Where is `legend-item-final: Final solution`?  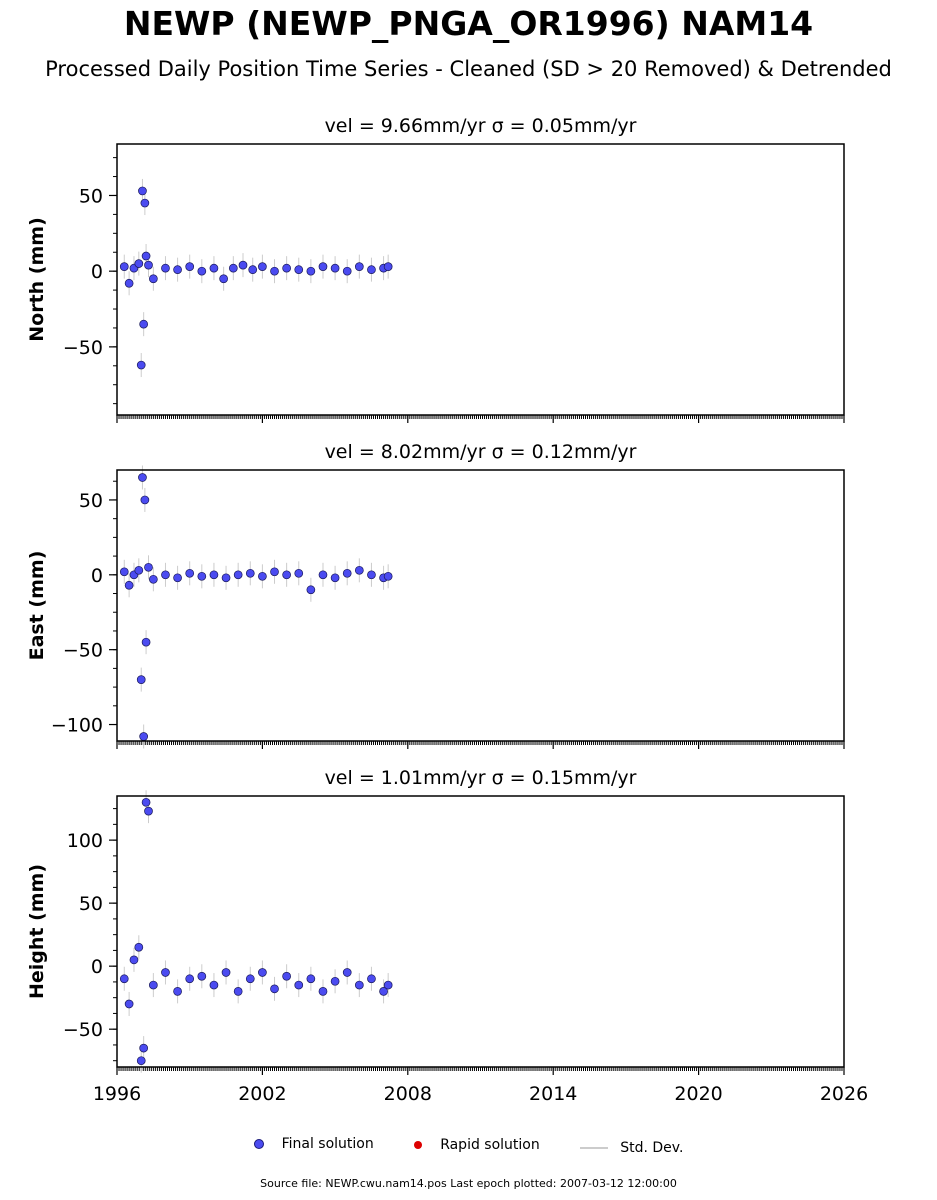 legend-item-final: Final solution is located at coordinates (313, 1144).